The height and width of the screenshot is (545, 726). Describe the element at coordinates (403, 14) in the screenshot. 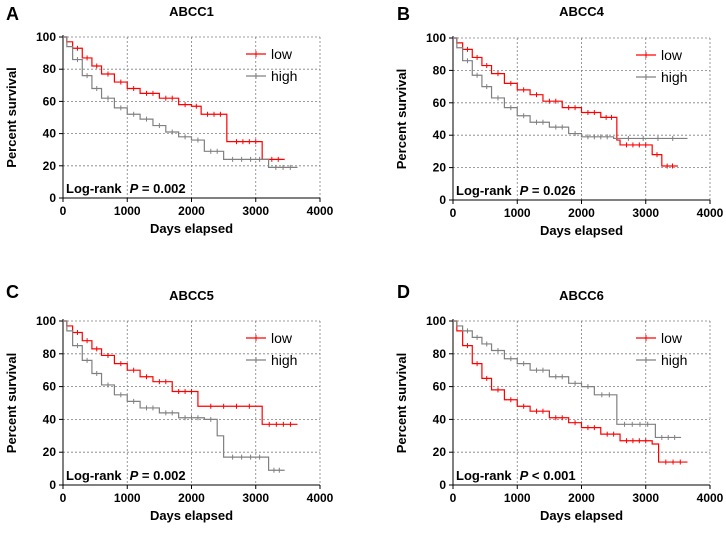

I see `panel-letter: B` at that location.